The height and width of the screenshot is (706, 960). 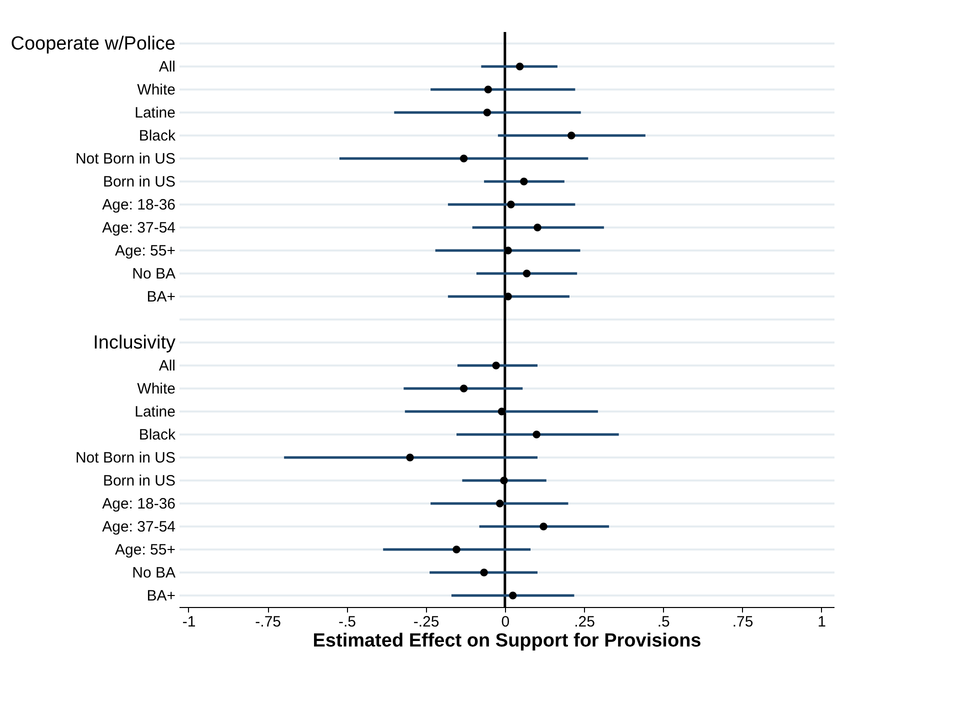 I want to click on x-tick-label: .75, so click(x=743, y=622).